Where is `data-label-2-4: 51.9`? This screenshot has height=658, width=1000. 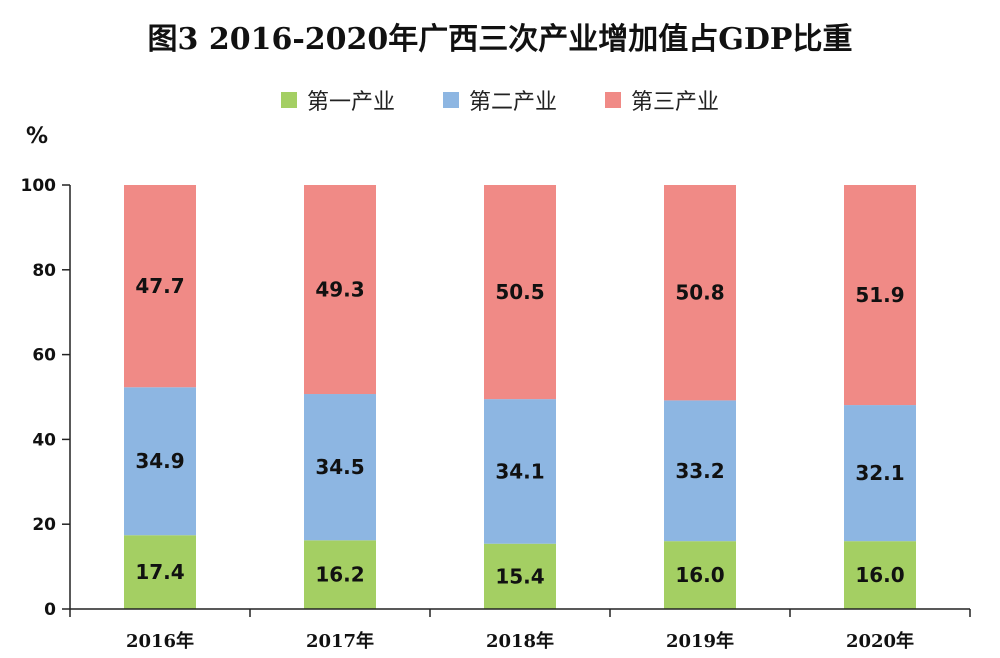 data-label-2-4: 51.9 is located at coordinates (879, 295).